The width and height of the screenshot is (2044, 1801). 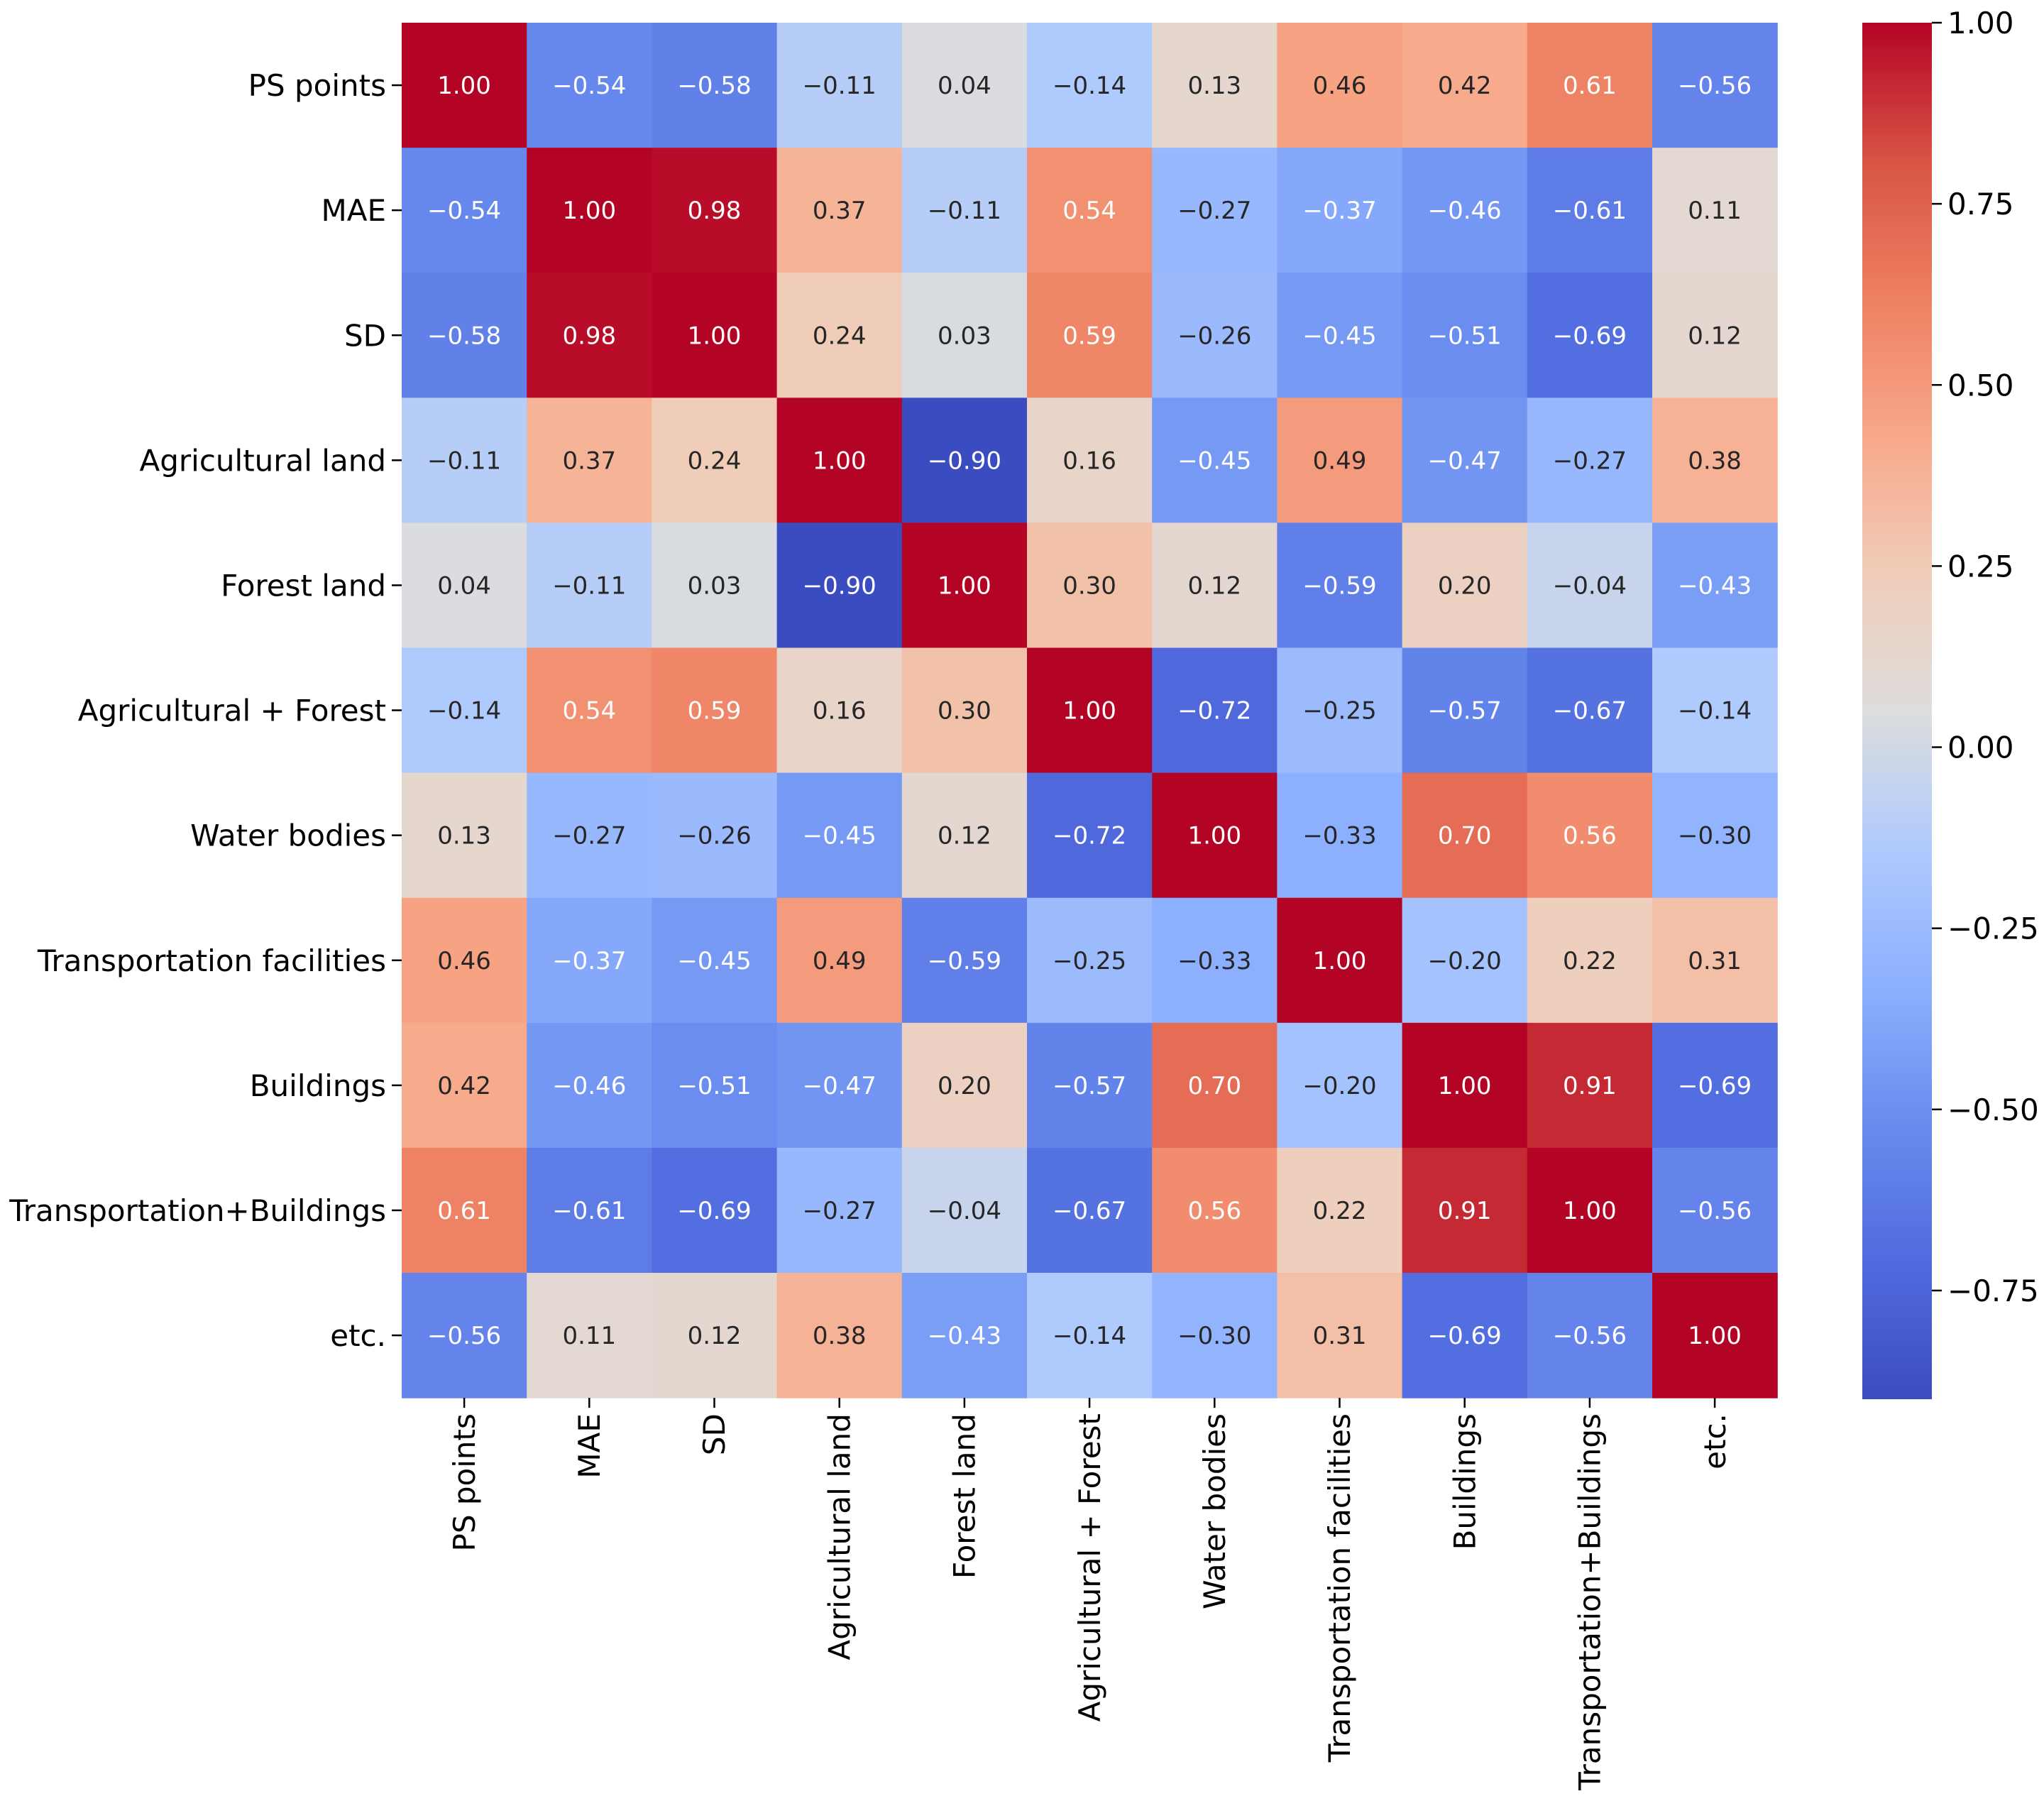 What do you see at coordinates (1214, 1511) in the screenshot?
I see `column-label-water-bodies: Water bodies` at bounding box center [1214, 1511].